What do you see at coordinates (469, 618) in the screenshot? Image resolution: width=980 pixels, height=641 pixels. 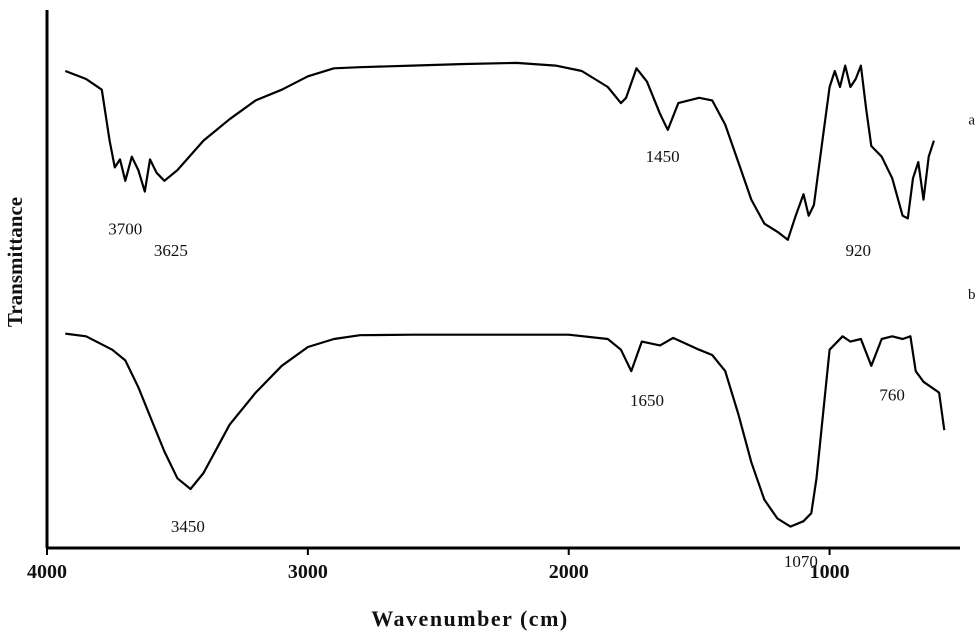 I see `x-axis-title: Wavenumber (cm)` at bounding box center [469, 618].